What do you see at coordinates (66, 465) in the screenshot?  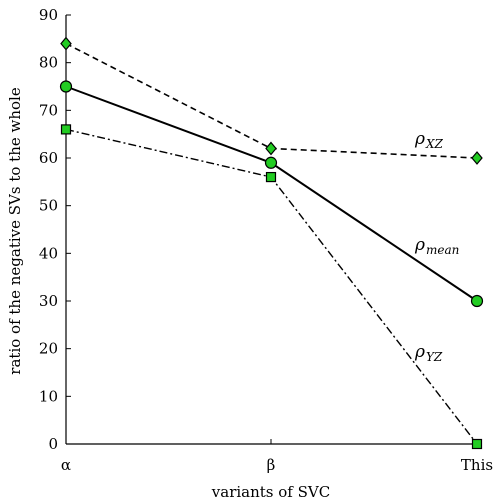 I see `x-tick-label: α` at bounding box center [66, 465].